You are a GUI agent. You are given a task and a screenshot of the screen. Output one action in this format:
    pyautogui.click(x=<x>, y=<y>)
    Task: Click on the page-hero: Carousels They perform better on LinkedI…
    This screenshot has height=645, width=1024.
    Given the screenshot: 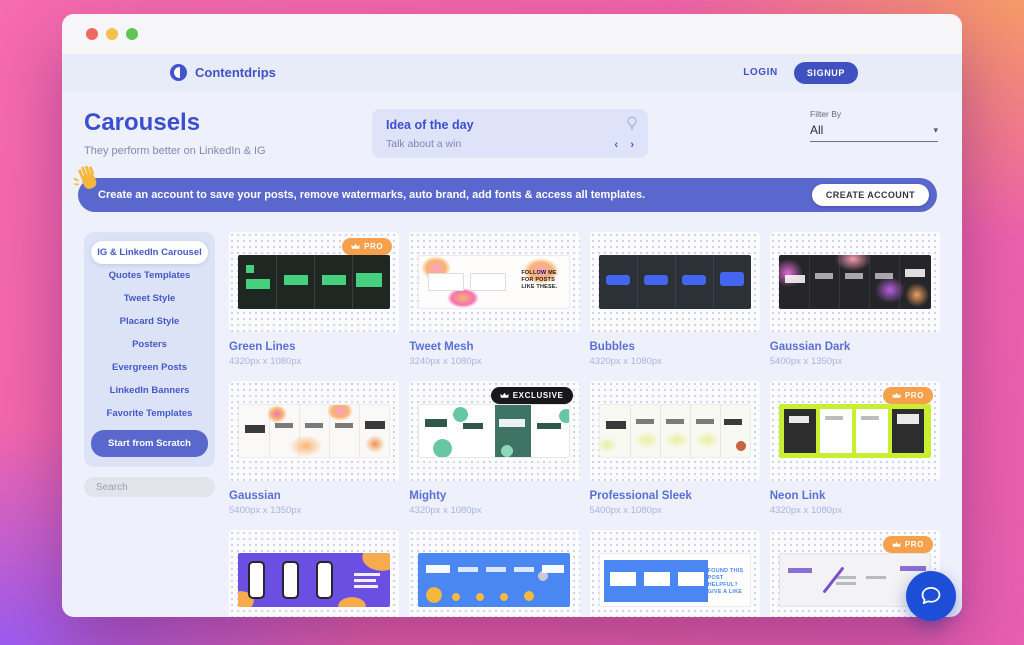 What is the action you would take?
    pyautogui.click(x=512, y=124)
    